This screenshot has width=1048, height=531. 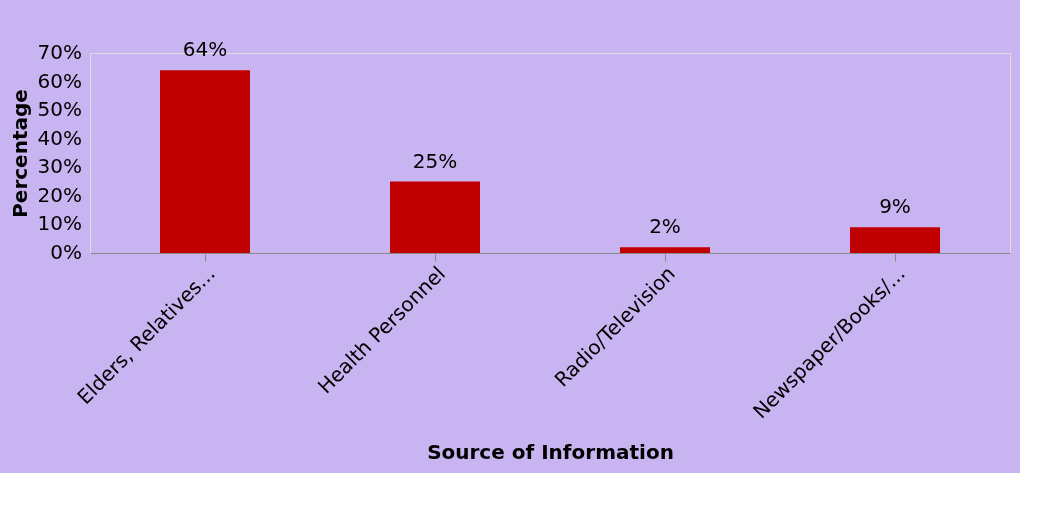 What do you see at coordinates (59, 223) in the screenshot?
I see `y-tick-label: 10%` at bounding box center [59, 223].